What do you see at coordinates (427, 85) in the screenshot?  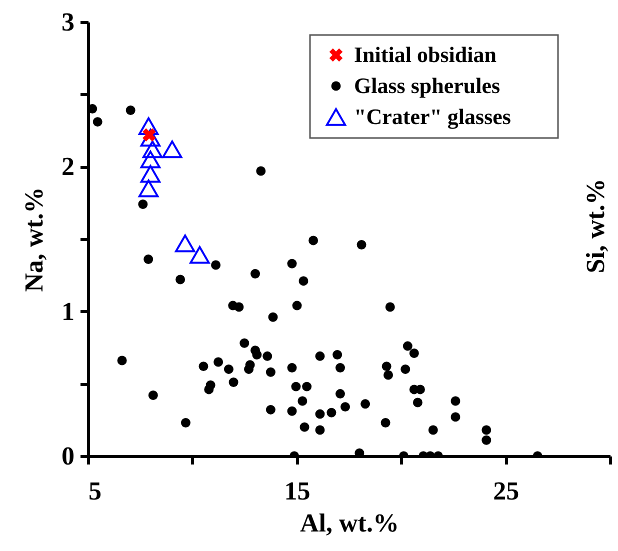 I see `legend-label: Glass spherules` at bounding box center [427, 85].